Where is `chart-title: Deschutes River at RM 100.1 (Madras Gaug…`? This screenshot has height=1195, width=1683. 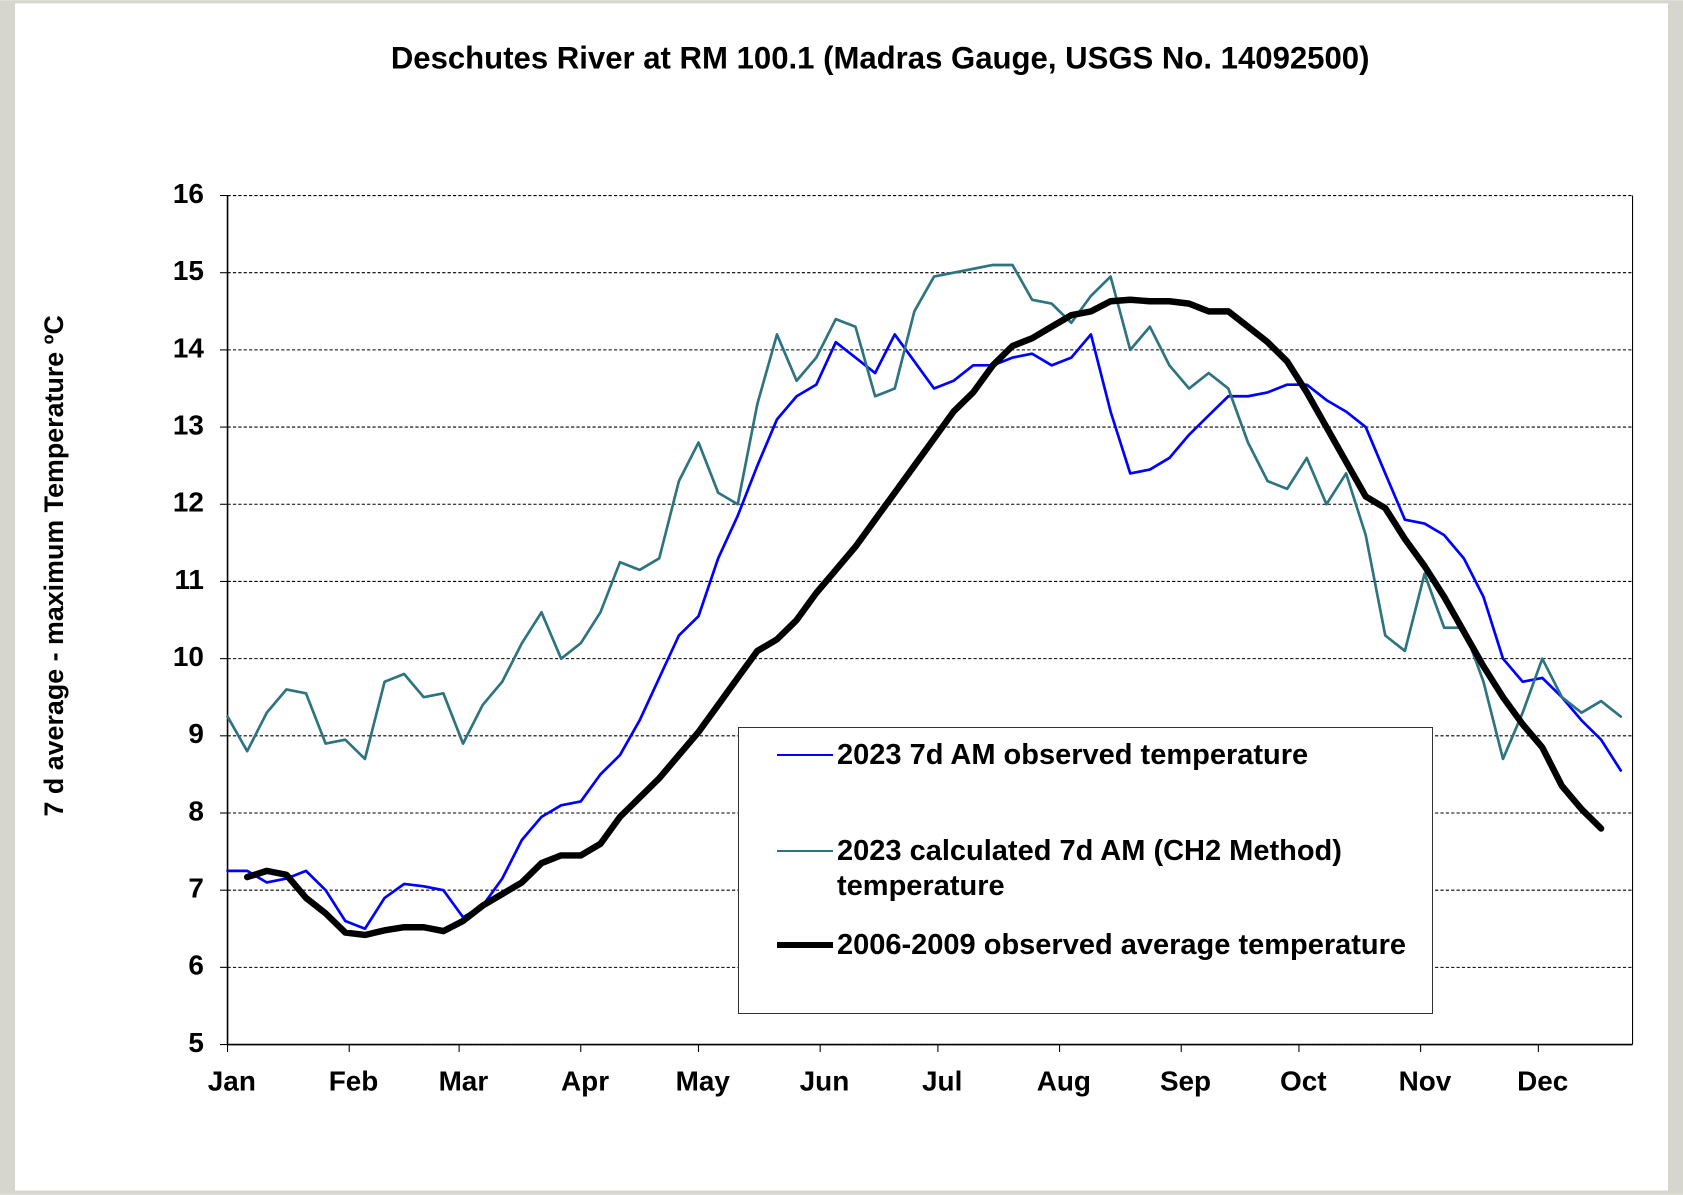 chart-title: Deschutes River at RM 100.1 (Madras Gaug… is located at coordinates (880, 58).